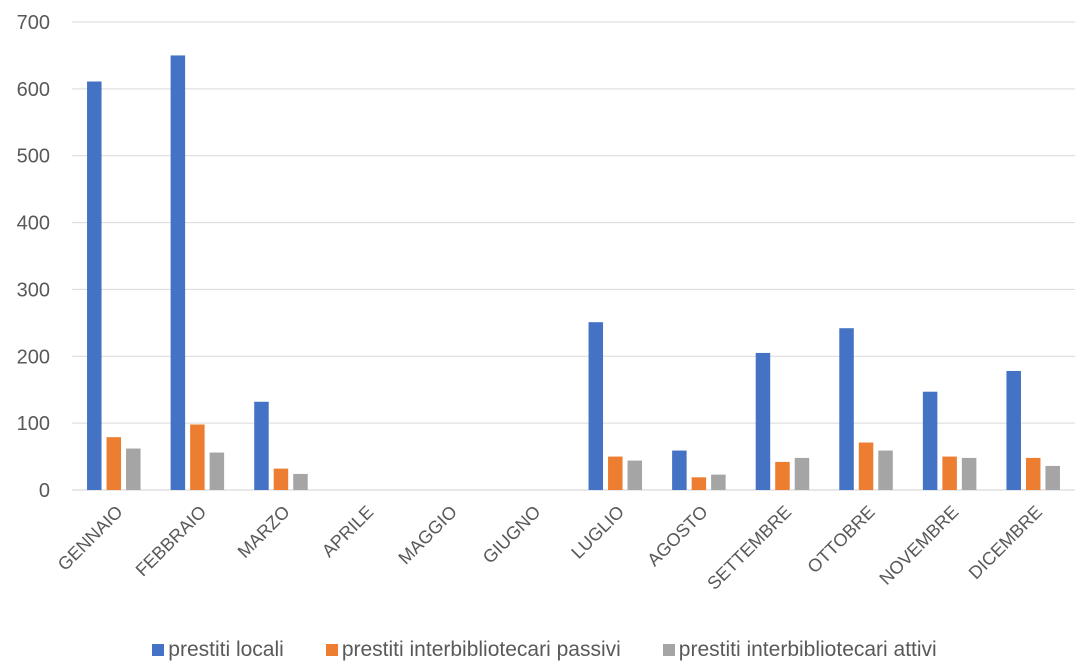 This screenshot has width=1089, height=663. What do you see at coordinates (33, 224) in the screenshot?
I see `y-tick-label: 400` at bounding box center [33, 224].